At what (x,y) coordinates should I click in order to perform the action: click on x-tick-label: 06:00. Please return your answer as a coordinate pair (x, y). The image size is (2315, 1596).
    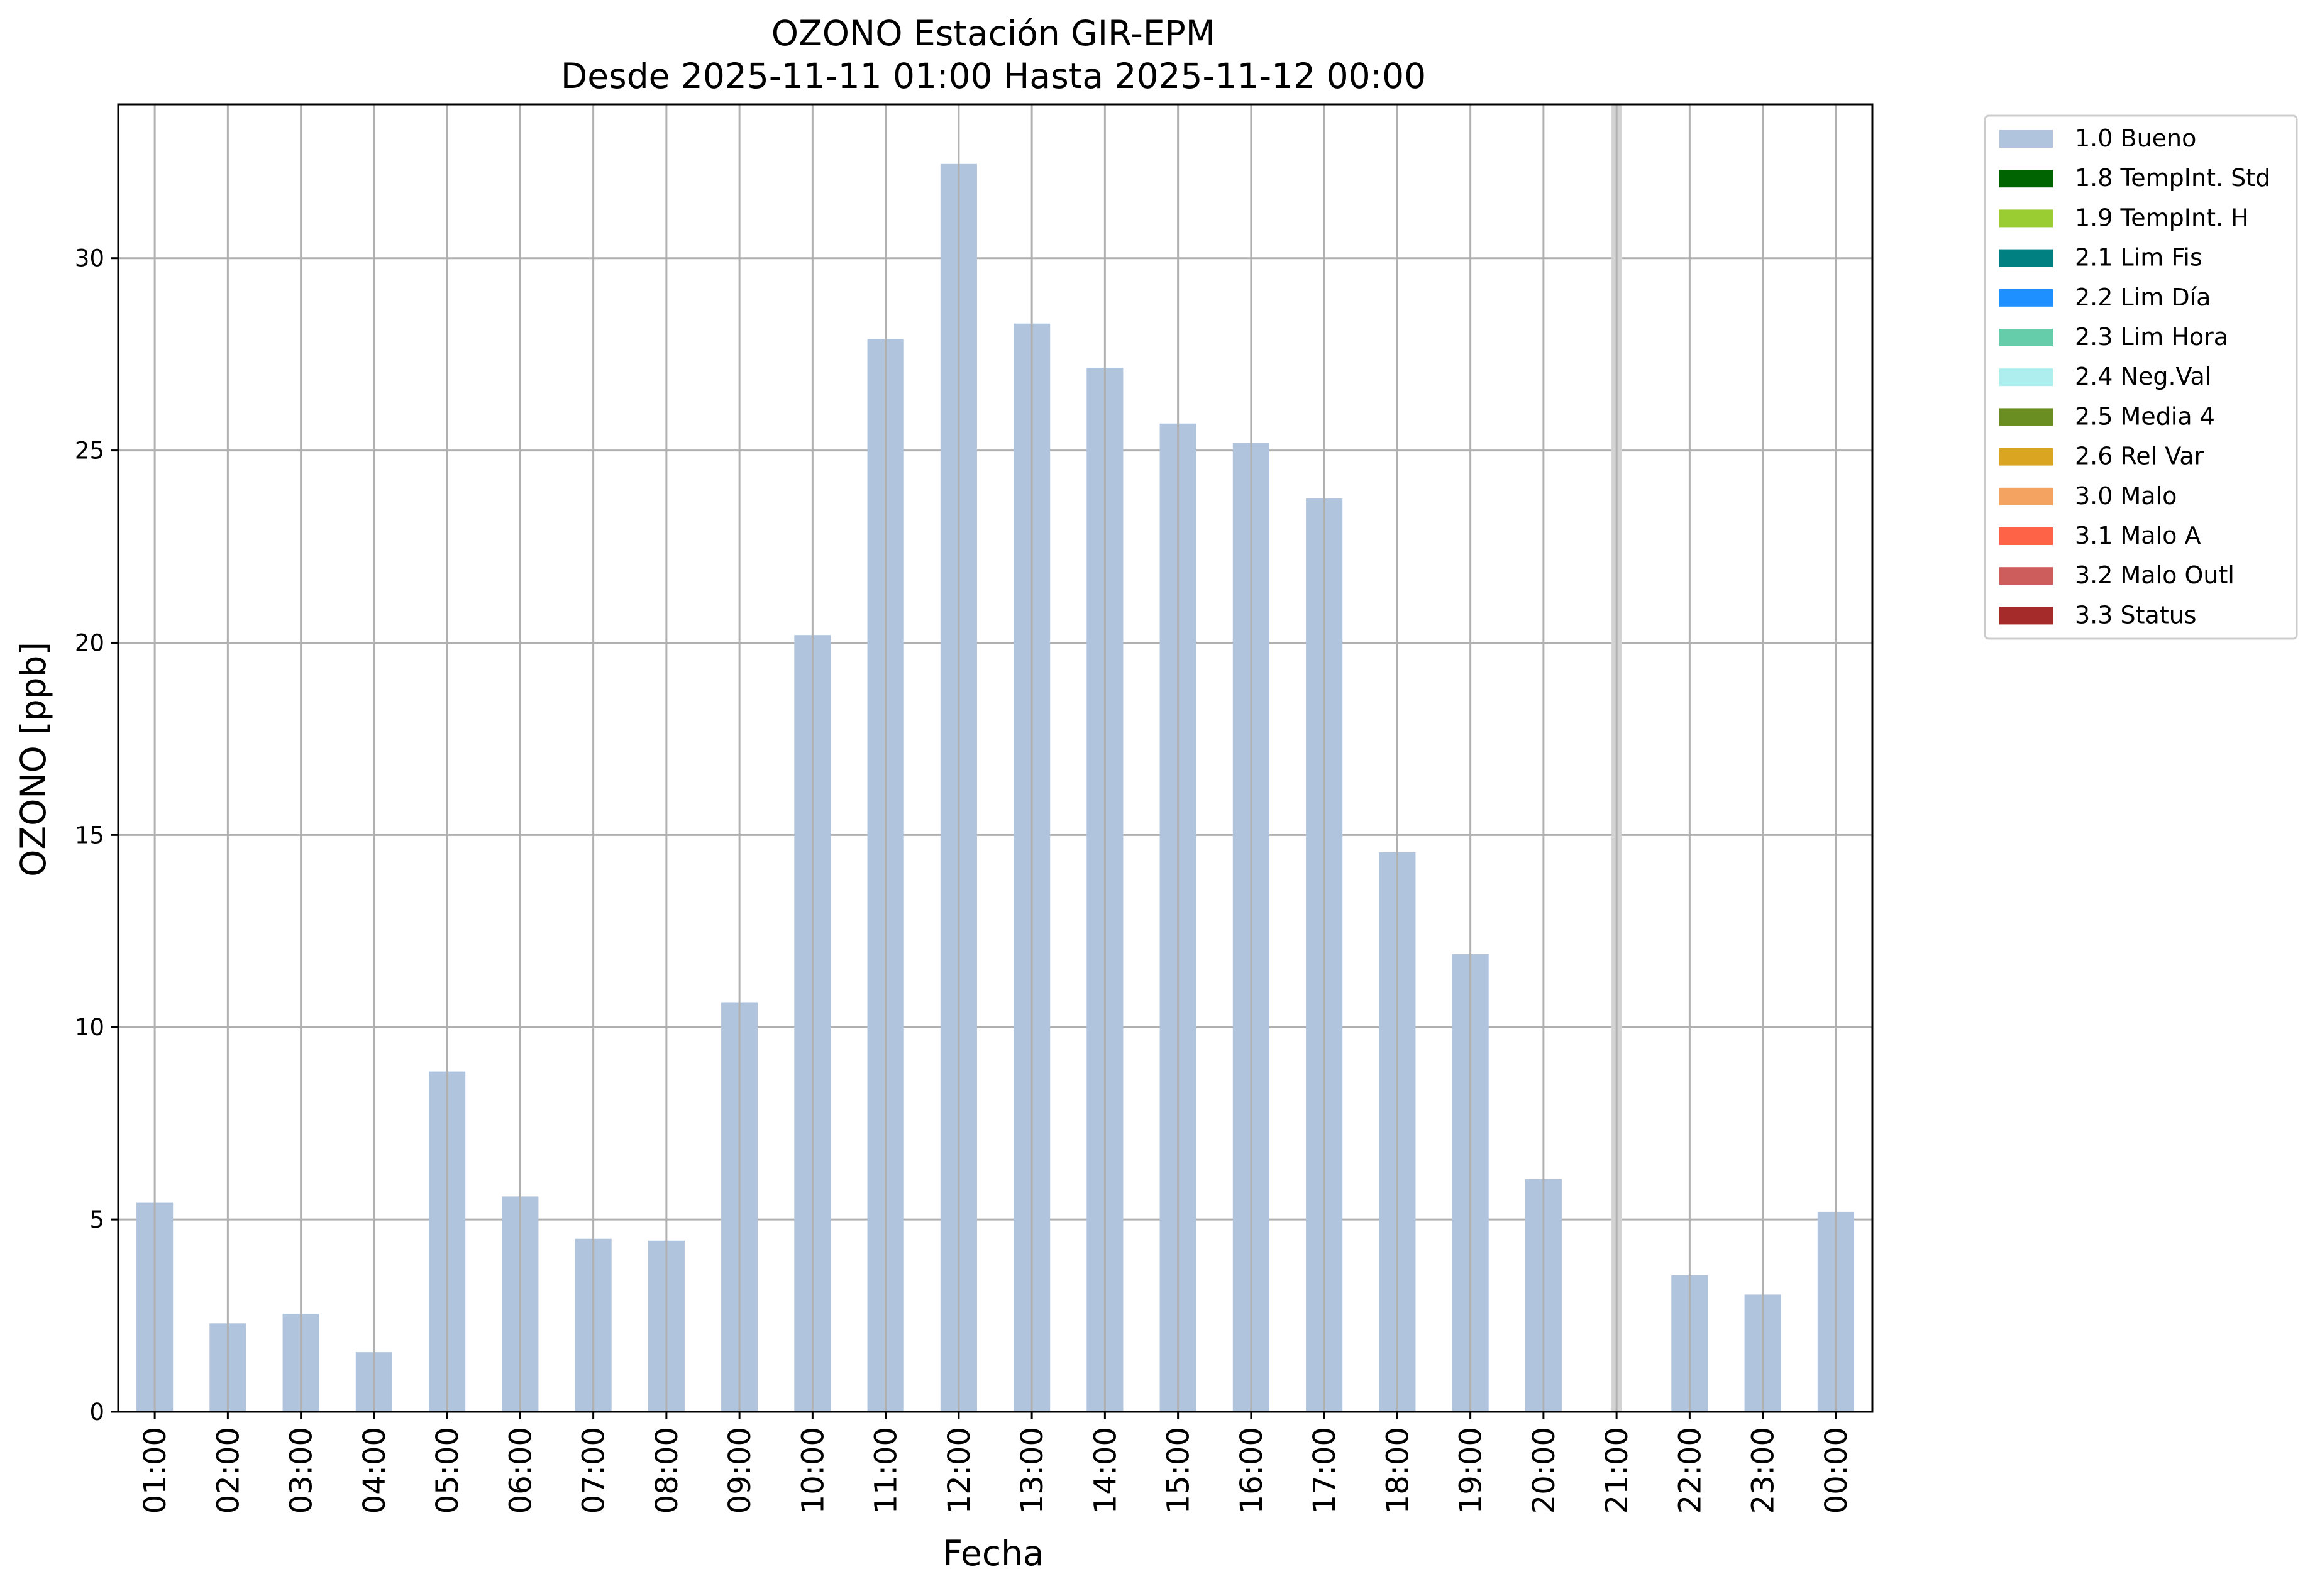
    Looking at the image, I should click on (520, 1470).